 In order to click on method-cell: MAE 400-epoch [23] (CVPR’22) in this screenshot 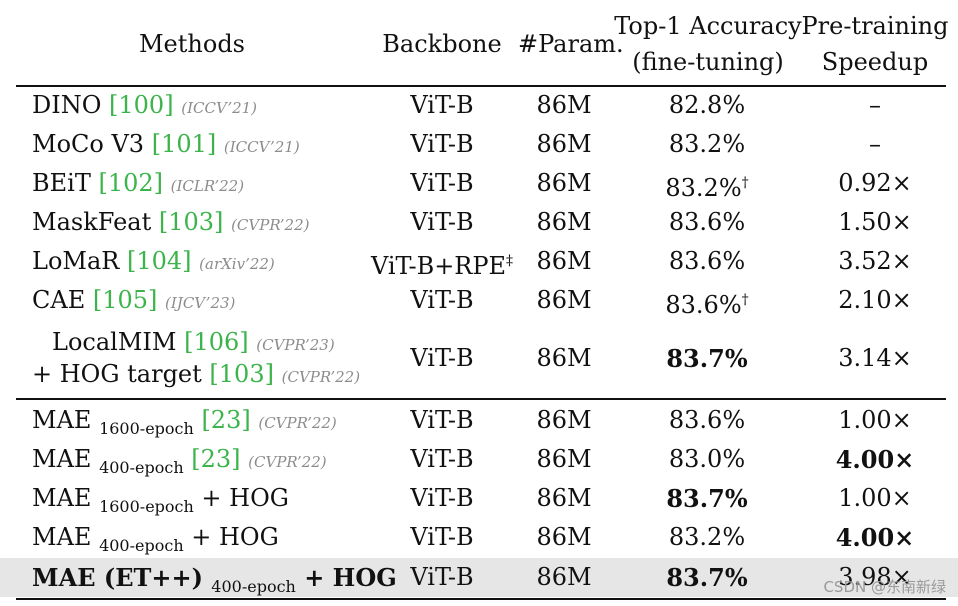, I will do `click(179, 461)`.